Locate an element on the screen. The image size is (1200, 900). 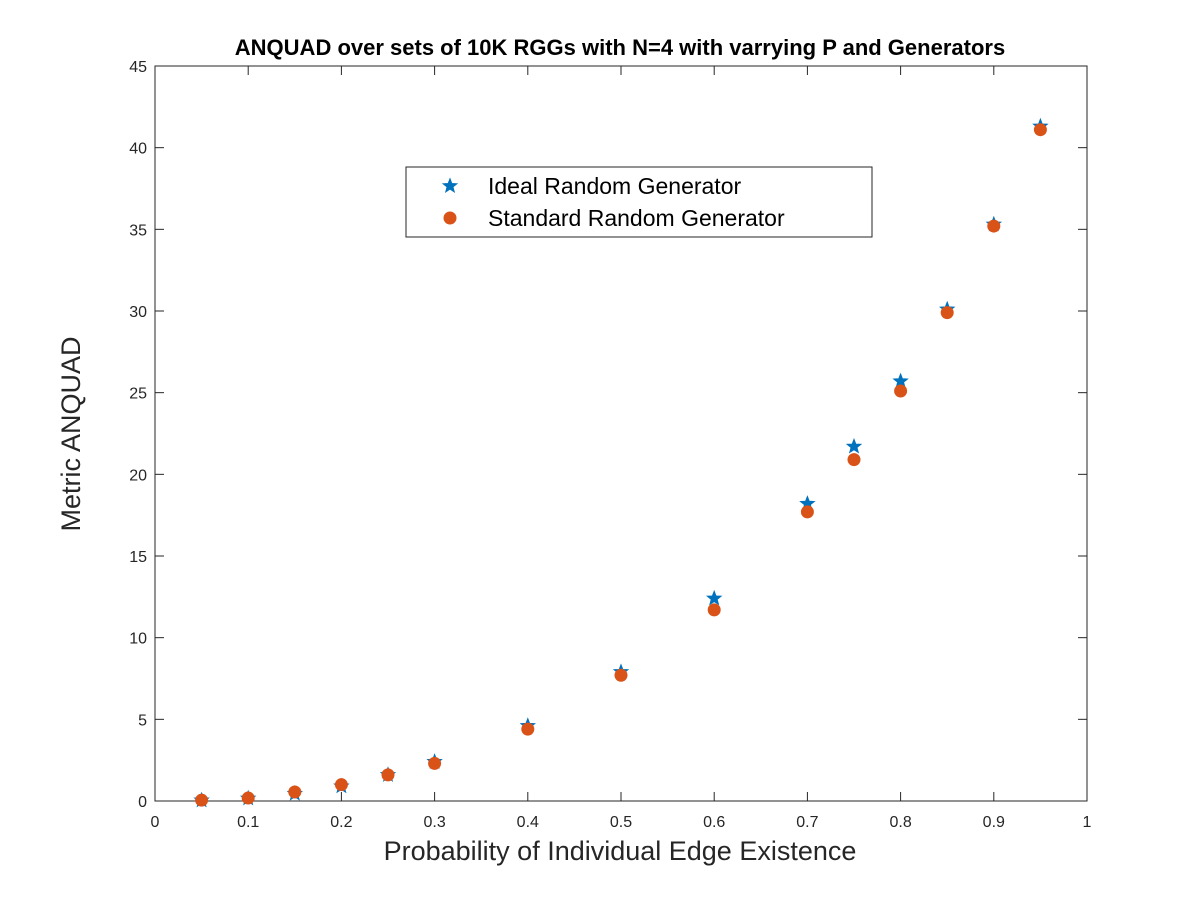
legend-box is located at coordinates (639, 202).